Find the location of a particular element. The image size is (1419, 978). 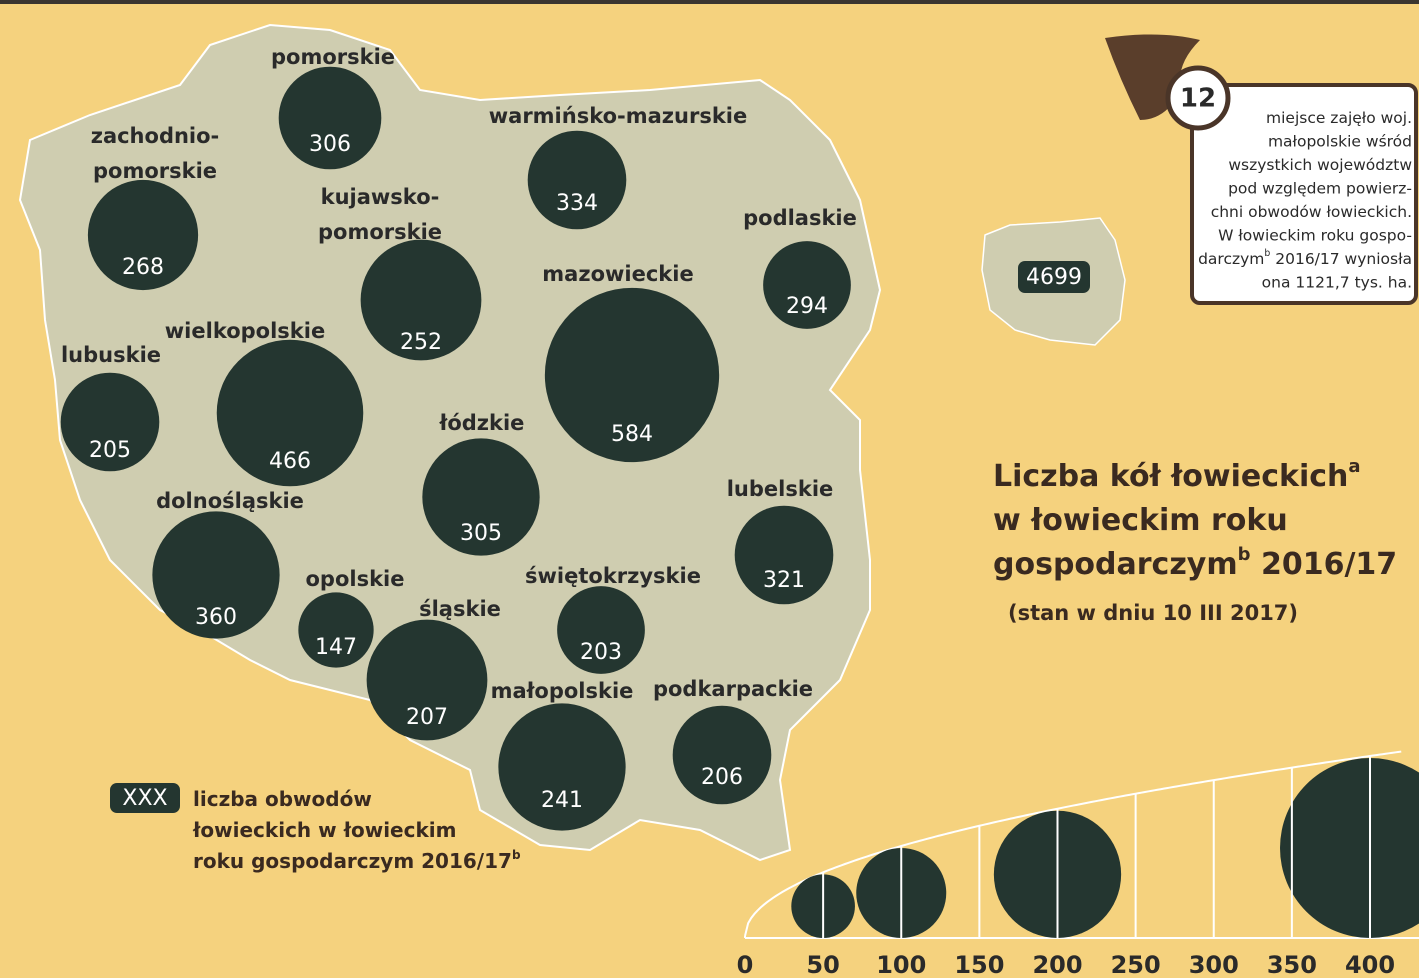

region-name: lubelskie is located at coordinates (780, 489).